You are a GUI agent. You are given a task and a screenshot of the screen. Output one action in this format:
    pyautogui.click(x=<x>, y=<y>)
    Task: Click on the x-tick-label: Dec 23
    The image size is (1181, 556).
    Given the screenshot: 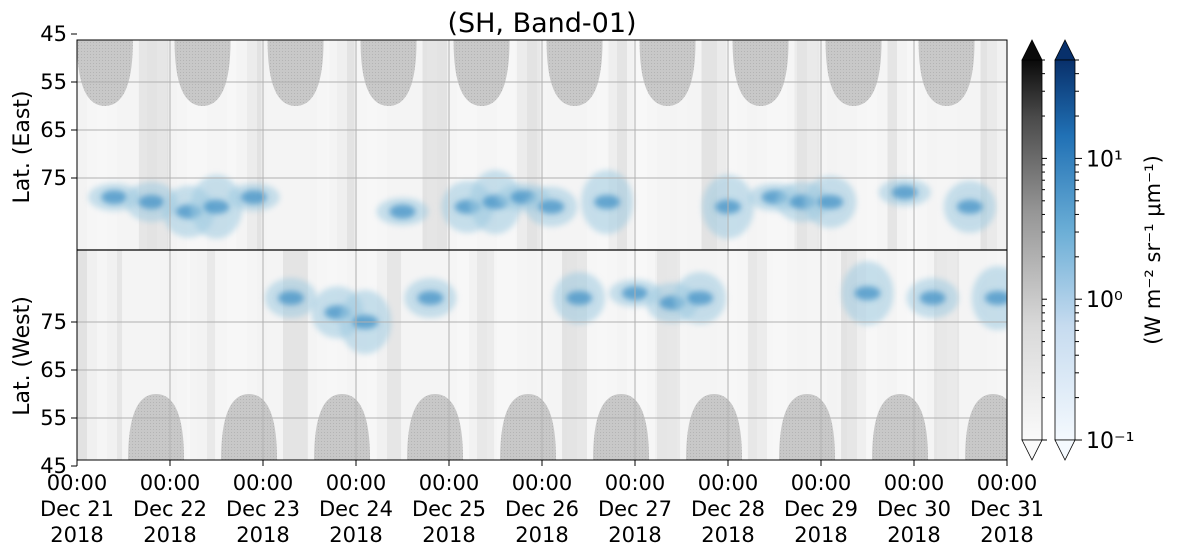 What is the action you would take?
    pyautogui.click(x=263, y=509)
    